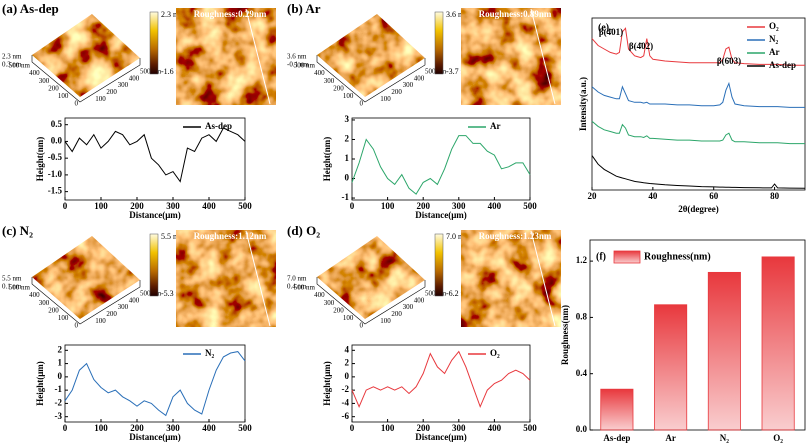 The image size is (808, 447). I want to click on afm-2d-image, so click(511, 56).